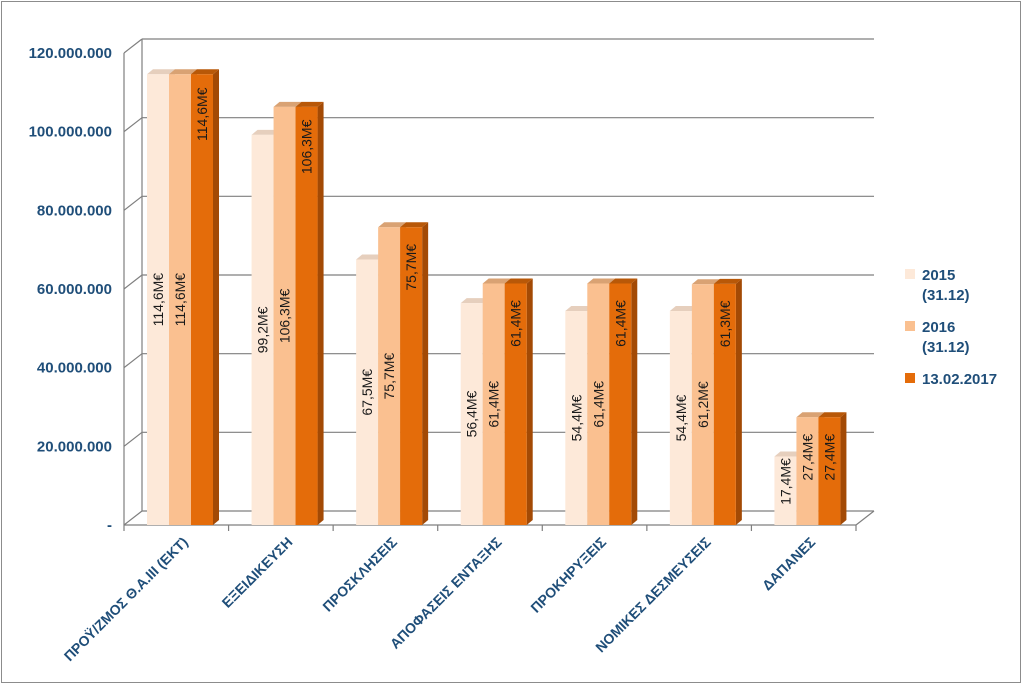 This screenshot has height=686, width=1024. What do you see at coordinates (865, 518) in the screenshot?
I see `floor-edge` at bounding box center [865, 518].